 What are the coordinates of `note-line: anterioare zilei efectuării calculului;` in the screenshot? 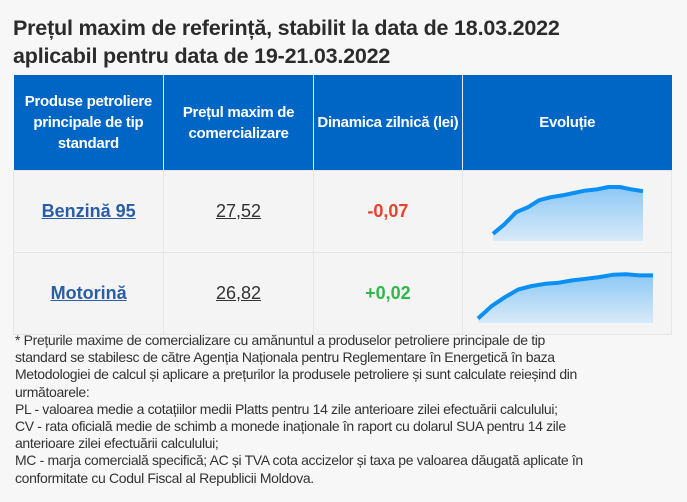 It's located at (117, 443).